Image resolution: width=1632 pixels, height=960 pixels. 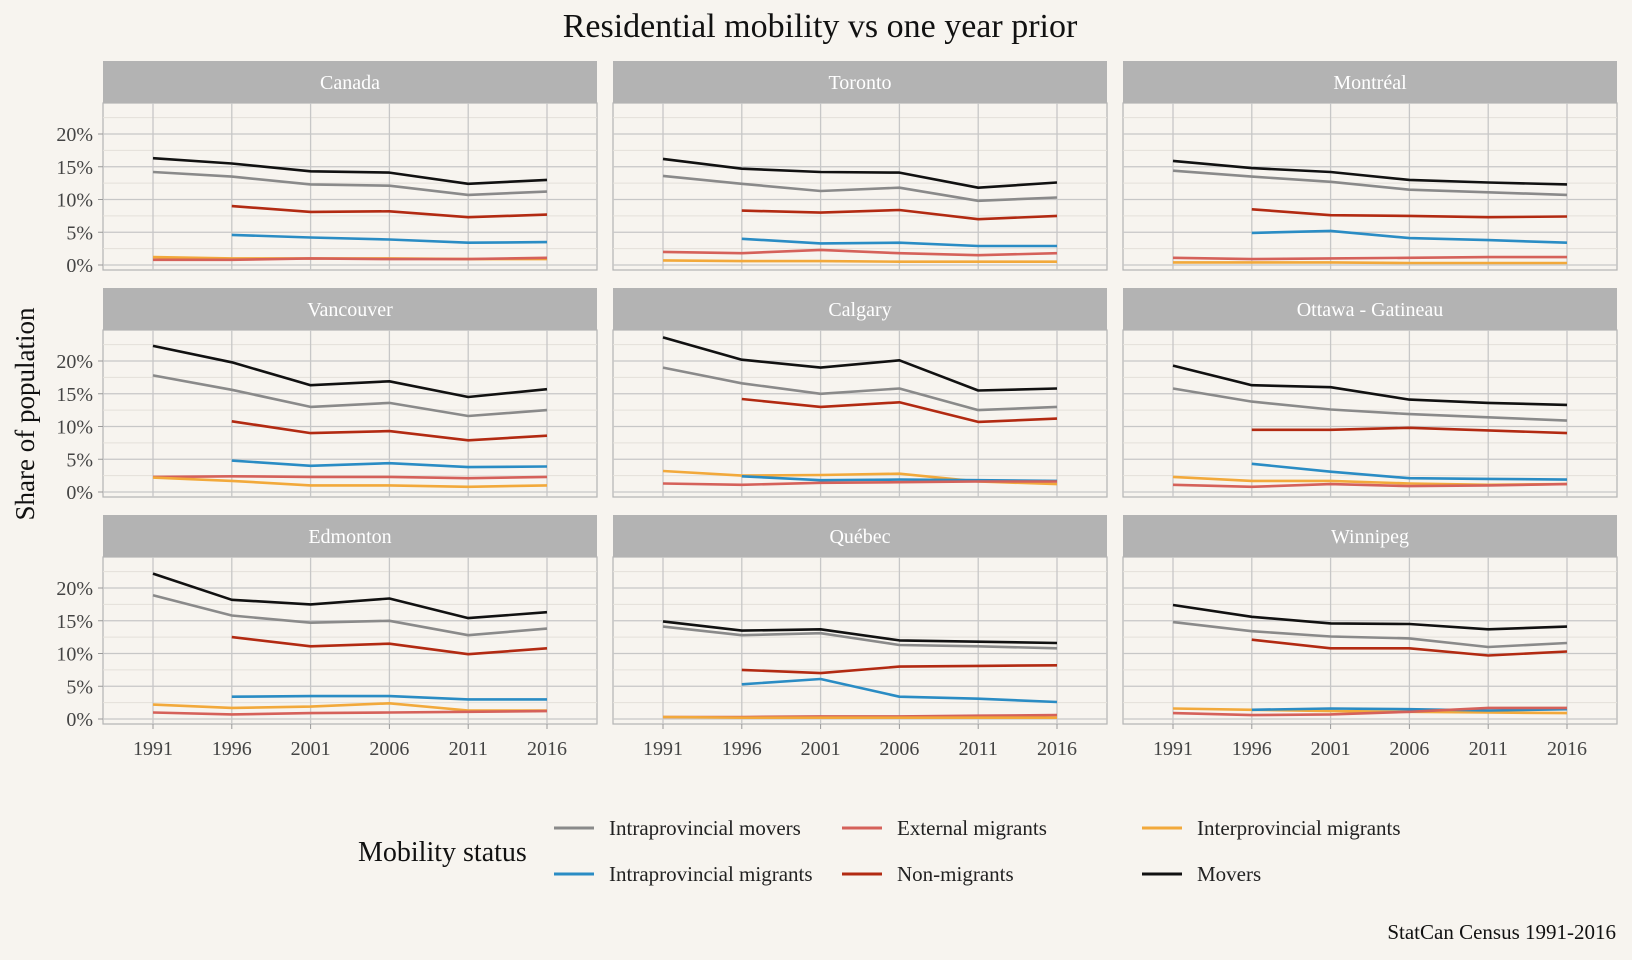 I want to click on panel-quebec: Québec 1991 1996 2001 2006 2011 2016, so click(x=860, y=637).